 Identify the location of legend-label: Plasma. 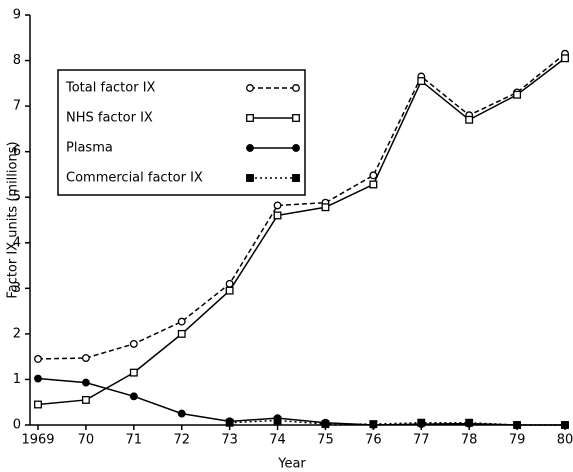
(89, 148).